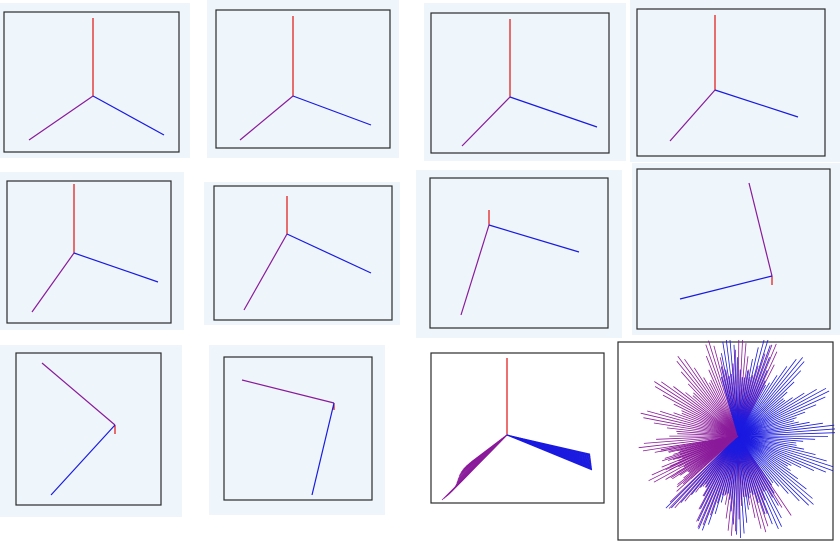 This screenshot has width=840, height=552. I want to click on frame-6-svg, so click(302, 253).